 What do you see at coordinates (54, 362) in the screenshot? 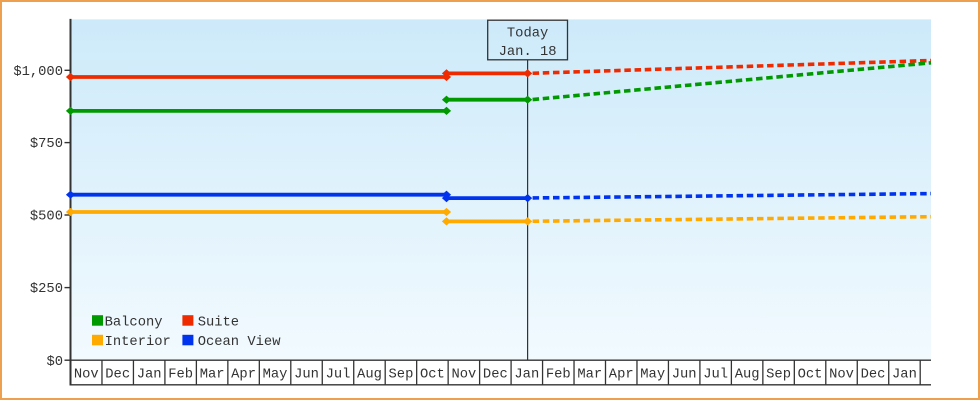
I see `svg-text: $0` at bounding box center [54, 362].